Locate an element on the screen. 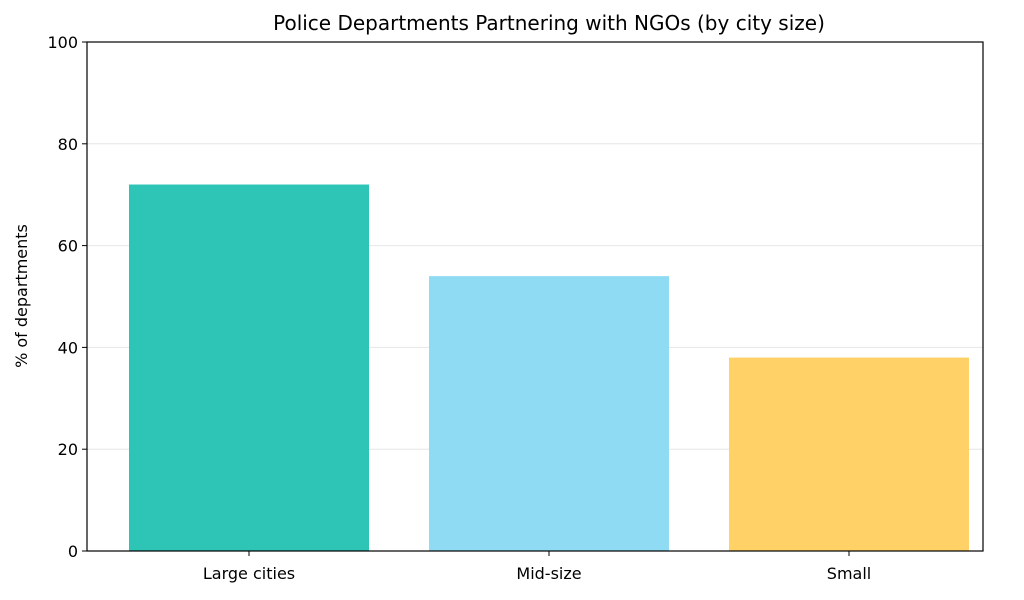  y-axis-label: % of departments is located at coordinates (21, 296).